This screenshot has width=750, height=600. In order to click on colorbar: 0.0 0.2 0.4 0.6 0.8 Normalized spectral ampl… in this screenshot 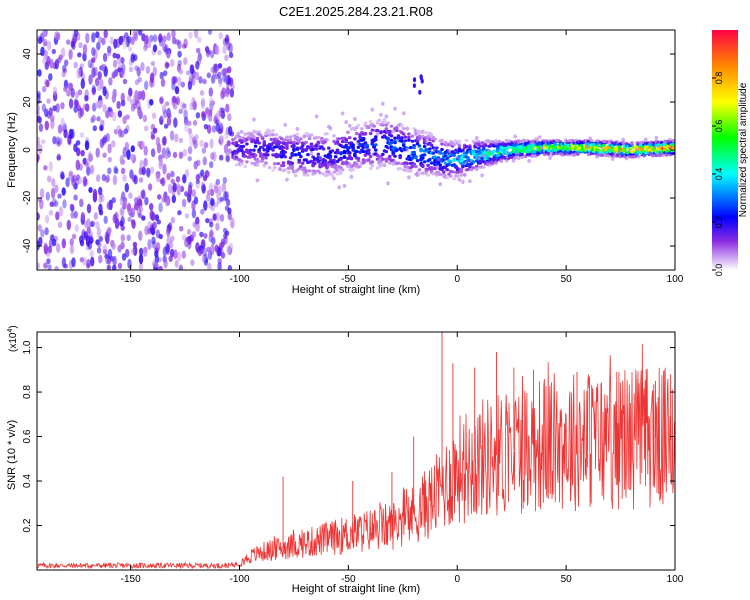, I will do `click(730, 153)`.